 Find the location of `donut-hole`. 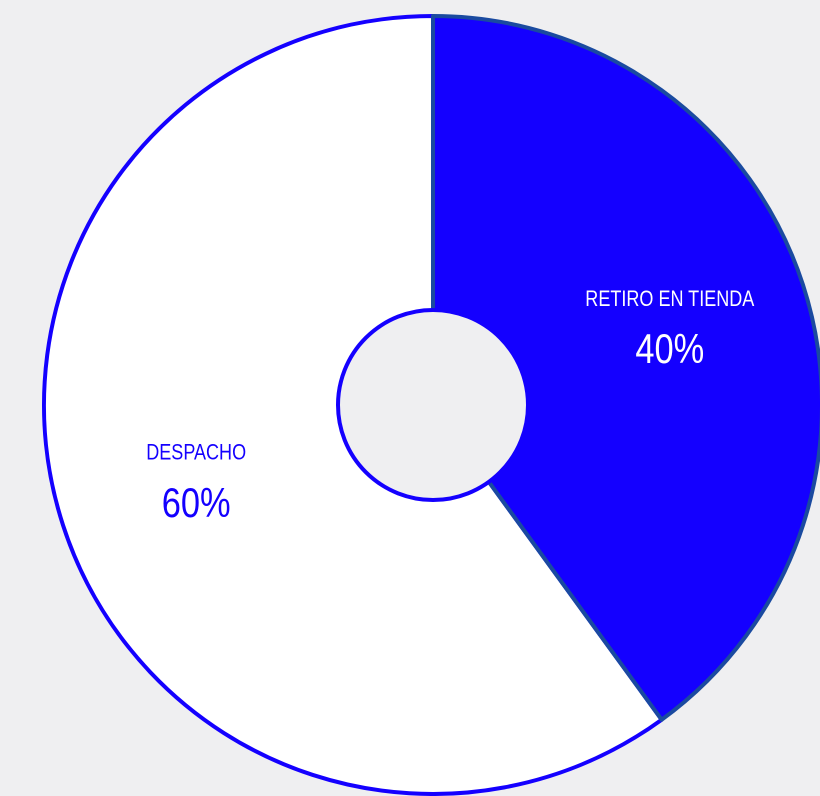

donut-hole is located at coordinates (433, 405).